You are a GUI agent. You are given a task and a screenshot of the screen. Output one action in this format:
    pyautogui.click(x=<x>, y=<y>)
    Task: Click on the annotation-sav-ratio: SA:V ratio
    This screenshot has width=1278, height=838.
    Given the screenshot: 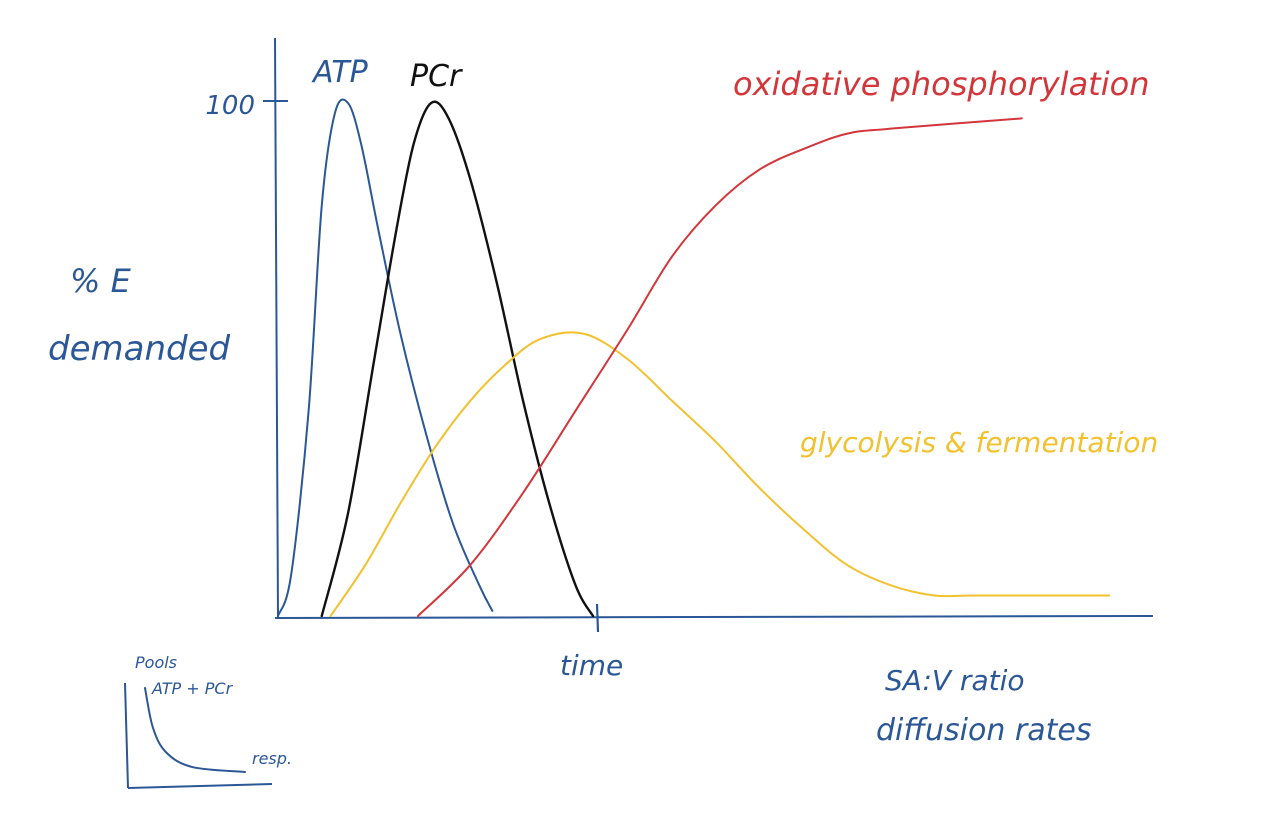 What is the action you would take?
    pyautogui.click(x=955, y=680)
    